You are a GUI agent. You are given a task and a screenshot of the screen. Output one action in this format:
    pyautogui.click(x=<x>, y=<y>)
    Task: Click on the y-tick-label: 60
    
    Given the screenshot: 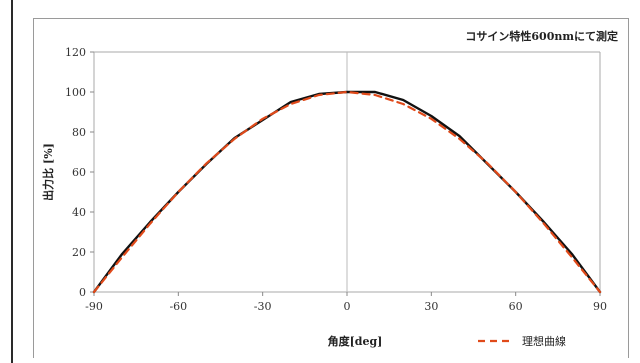 What is the action you would take?
    pyautogui.click(x=79, y=172)
    